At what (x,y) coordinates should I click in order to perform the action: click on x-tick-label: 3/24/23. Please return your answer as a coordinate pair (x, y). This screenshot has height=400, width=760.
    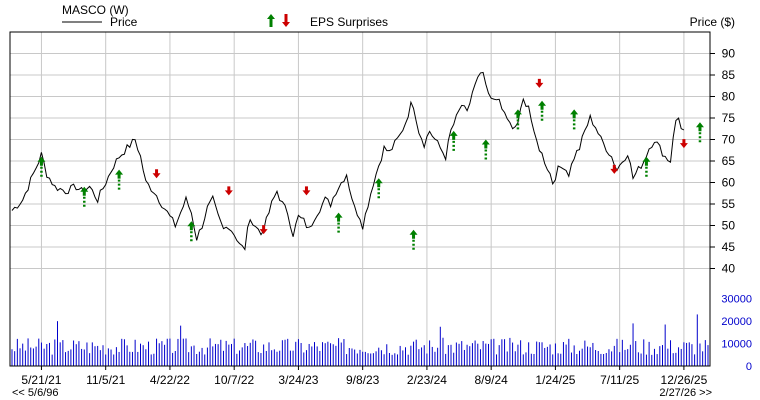
    Looking at the image, I should click on (298, 380).